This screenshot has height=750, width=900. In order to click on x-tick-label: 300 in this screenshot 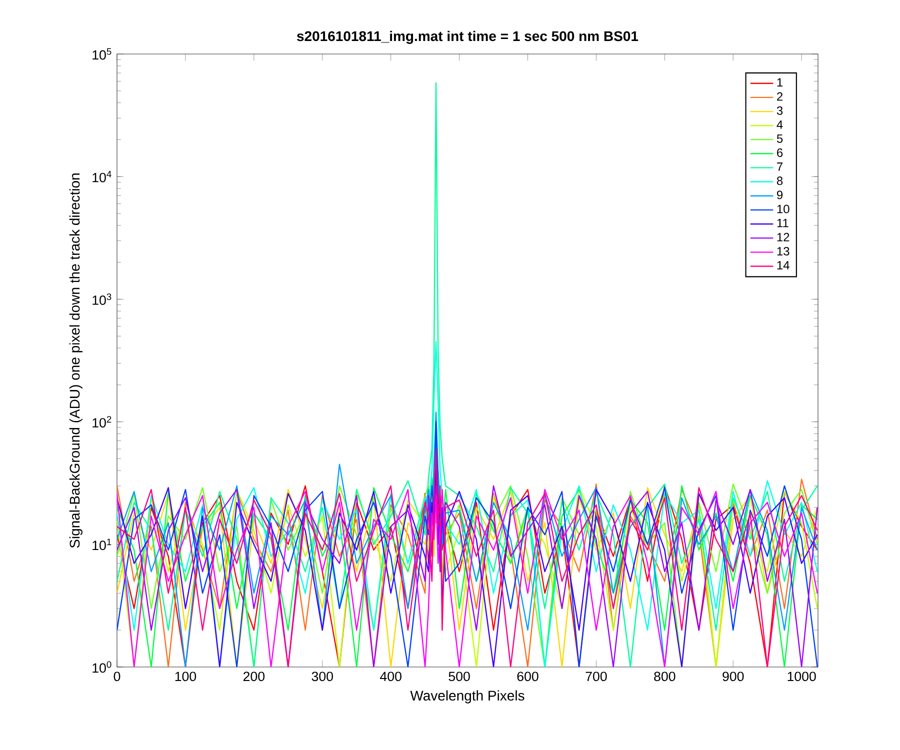, I will do `click(322, 677)`.